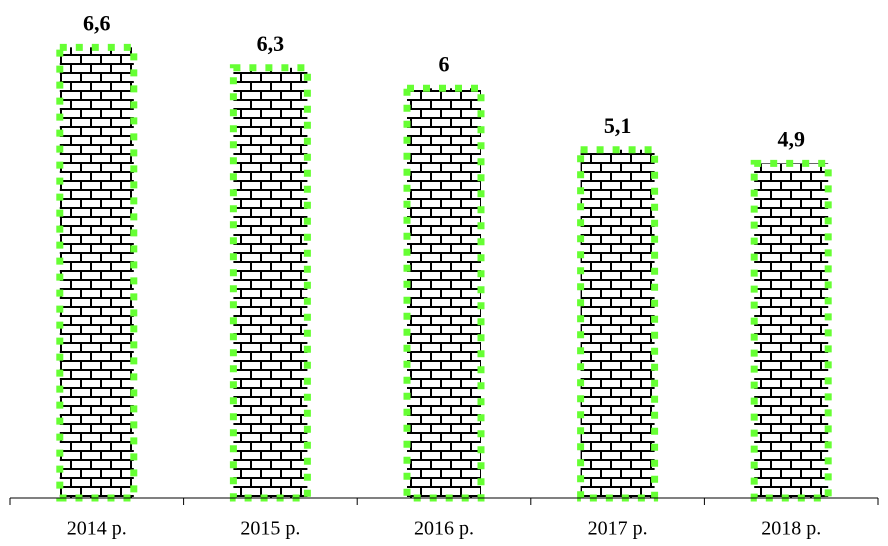  I want to click on x-tick-label: 2015 р., so click(270, 529).